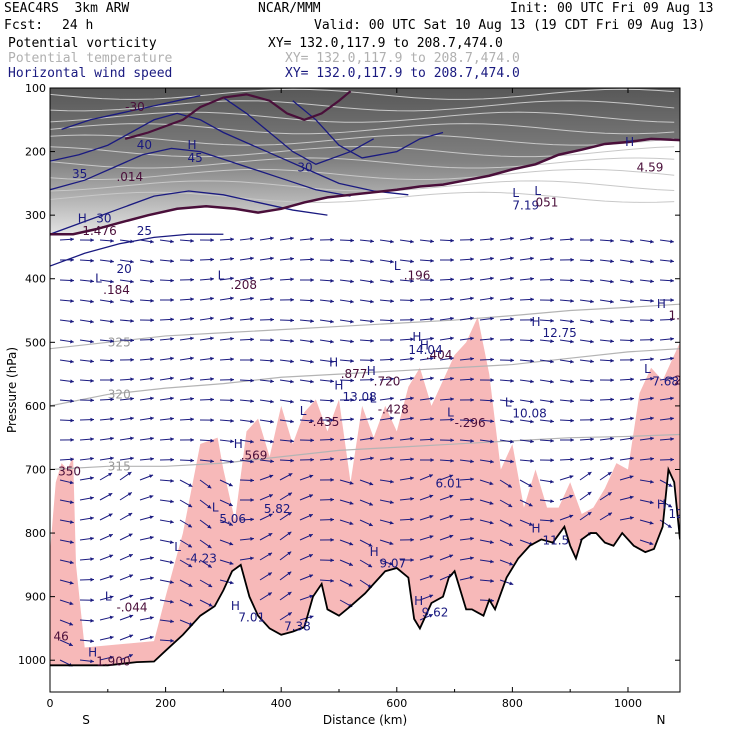 This screenshot has height=740, width=740. I want to click on contour-value-label: 5.06, so click(232, 519).